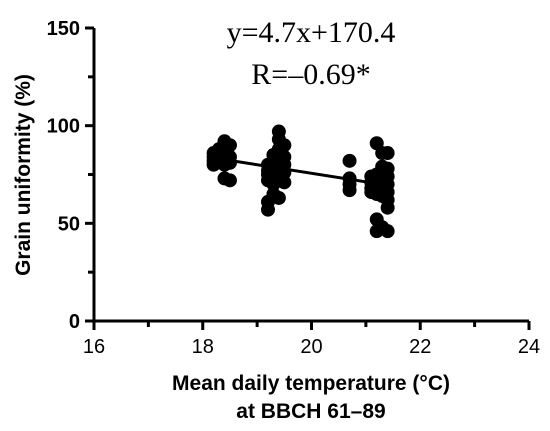 The width and height of the screenshot is (550, 431). I want to click on x-tick-label: 24, so click(529, 347).